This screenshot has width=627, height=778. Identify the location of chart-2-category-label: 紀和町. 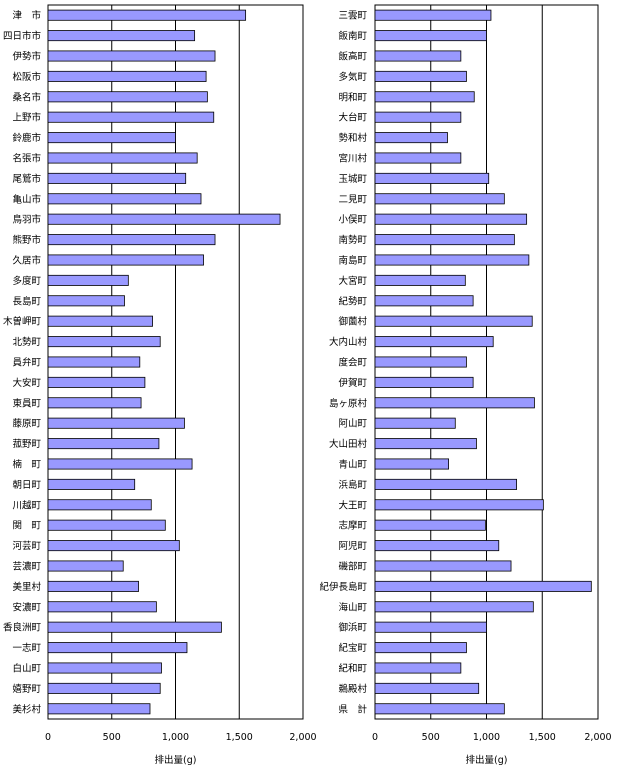
(352, 669).